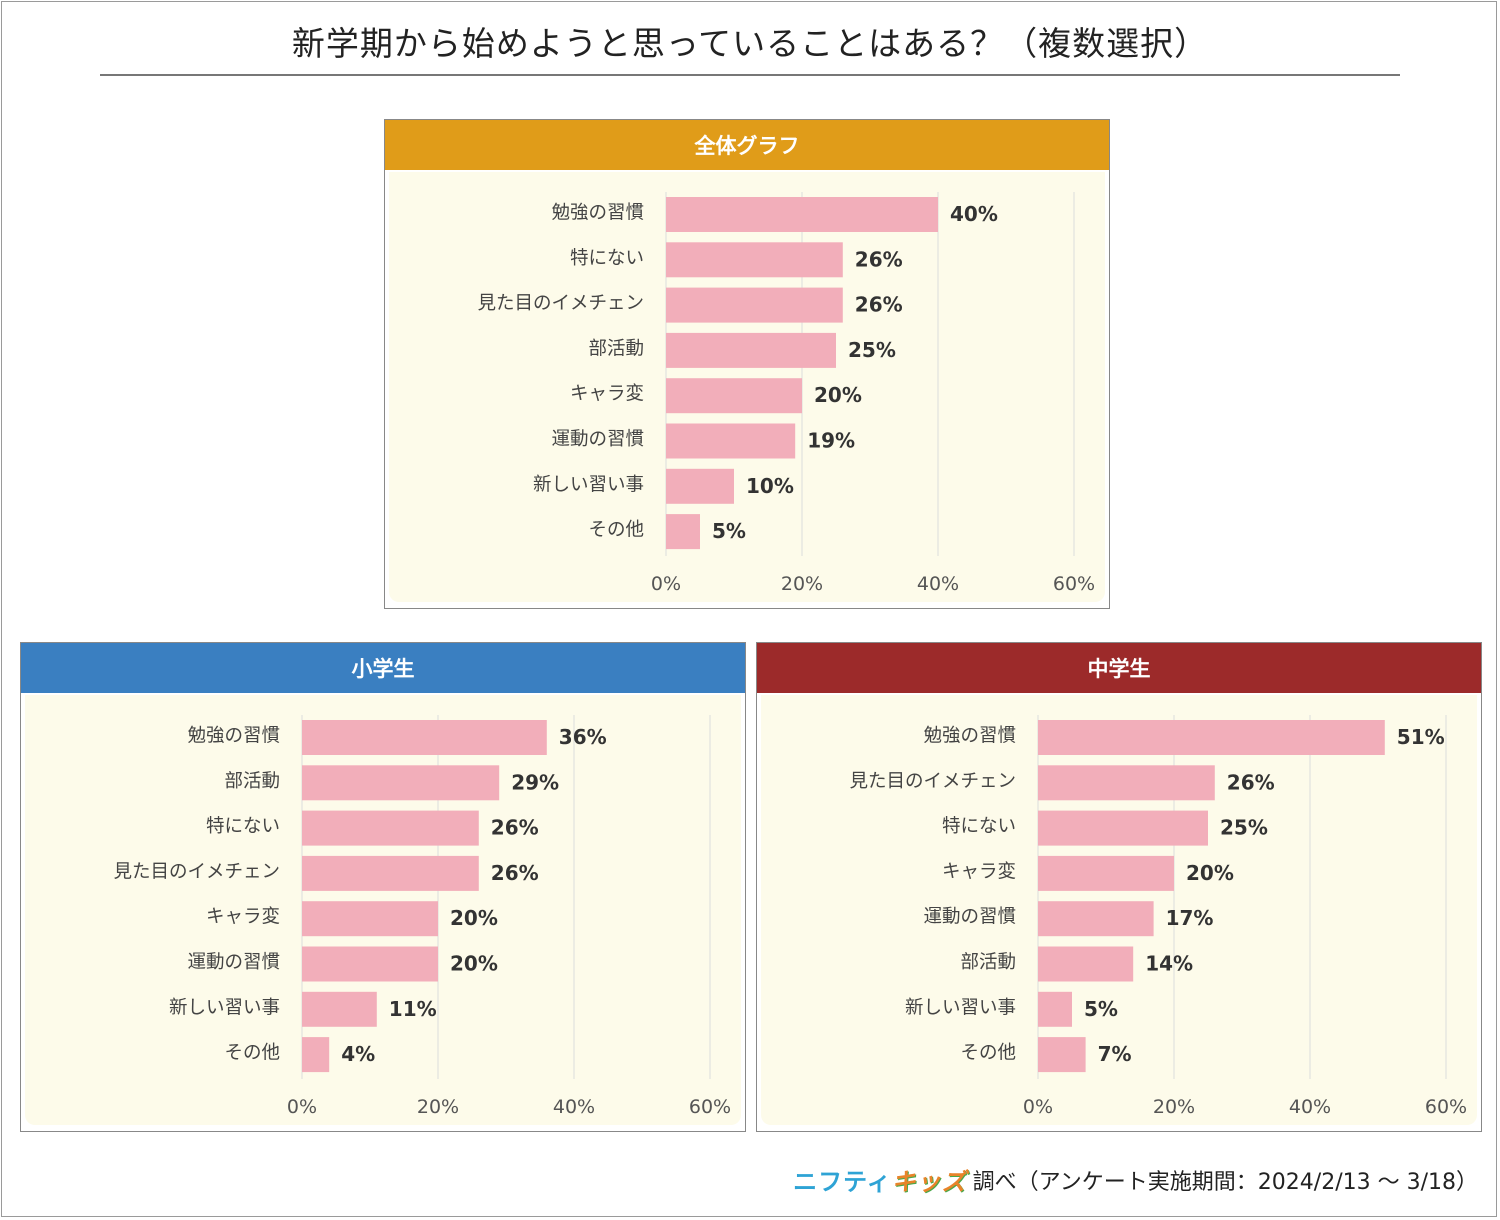 The width and height of the screenshot is (1500, 1220). I want to click on elementary-x-tick-label: 20%, so click(438, 1107).